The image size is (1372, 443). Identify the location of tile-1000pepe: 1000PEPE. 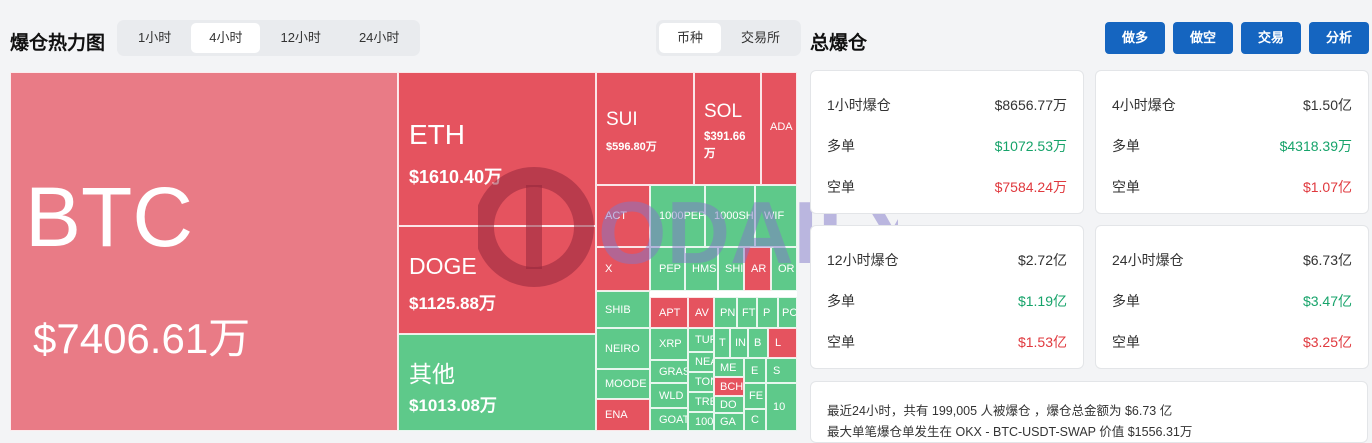
(677, 216).